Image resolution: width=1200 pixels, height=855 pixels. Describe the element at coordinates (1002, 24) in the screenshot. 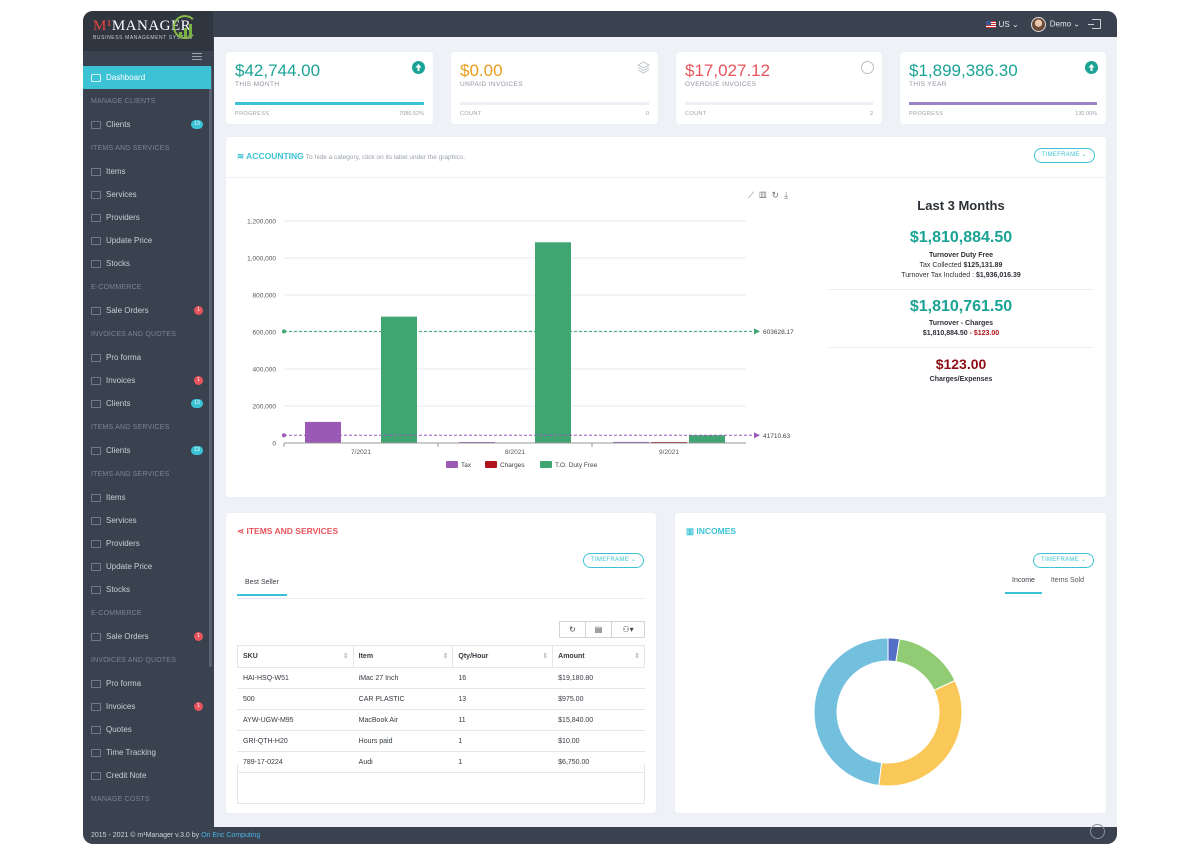

I see `language-selector: US ⌄` at that location.